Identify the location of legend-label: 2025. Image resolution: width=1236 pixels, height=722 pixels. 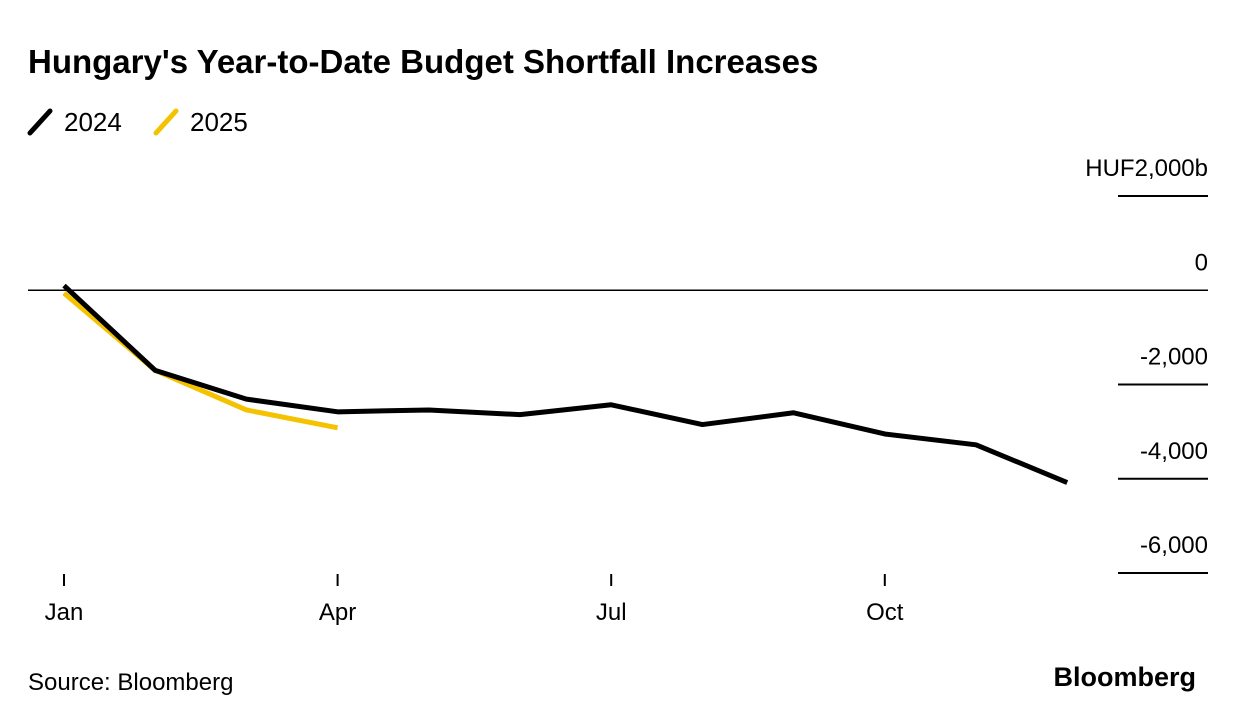
(219, 122).